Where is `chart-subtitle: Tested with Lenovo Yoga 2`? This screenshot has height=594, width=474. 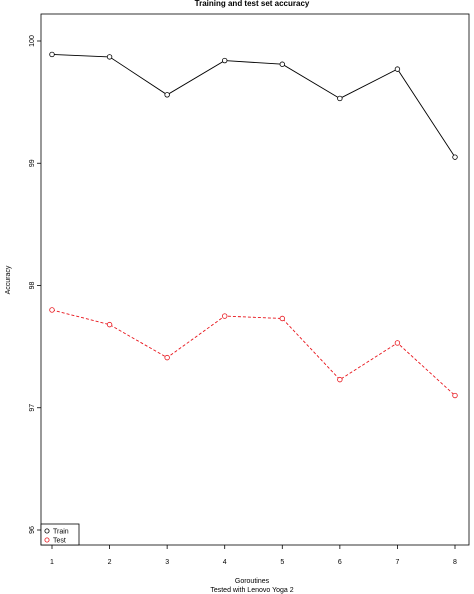
chart-subtitle: Tested with Lenovo Yoga 2 is located at coordinates (251, 590).